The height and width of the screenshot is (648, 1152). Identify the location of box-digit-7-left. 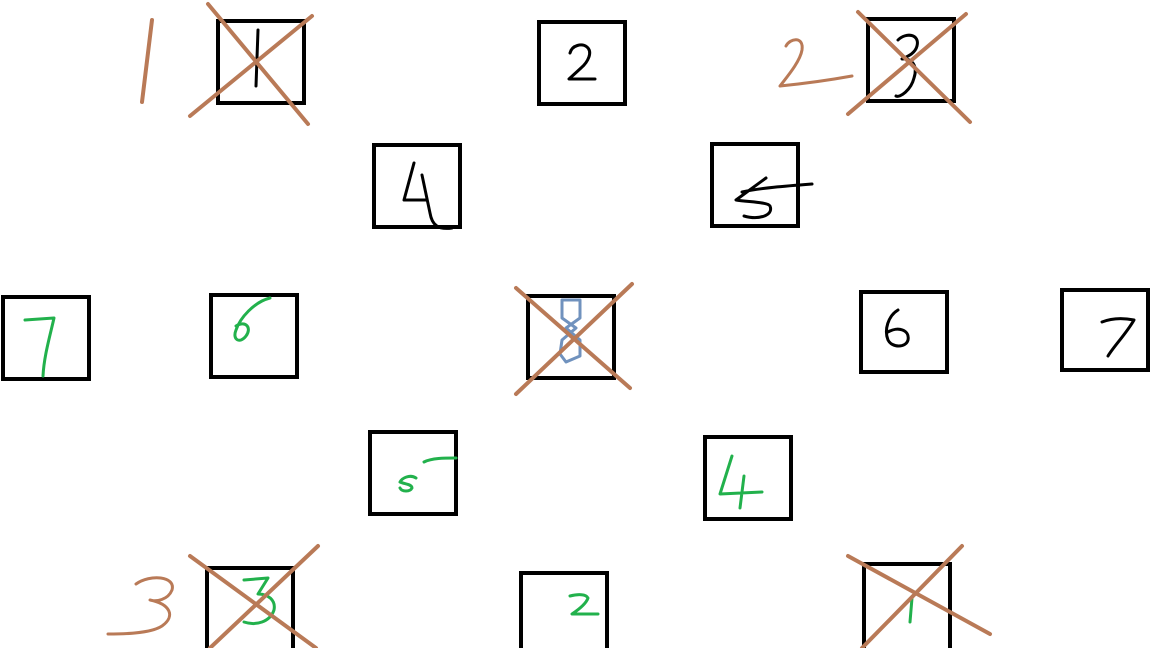
(46, 338).